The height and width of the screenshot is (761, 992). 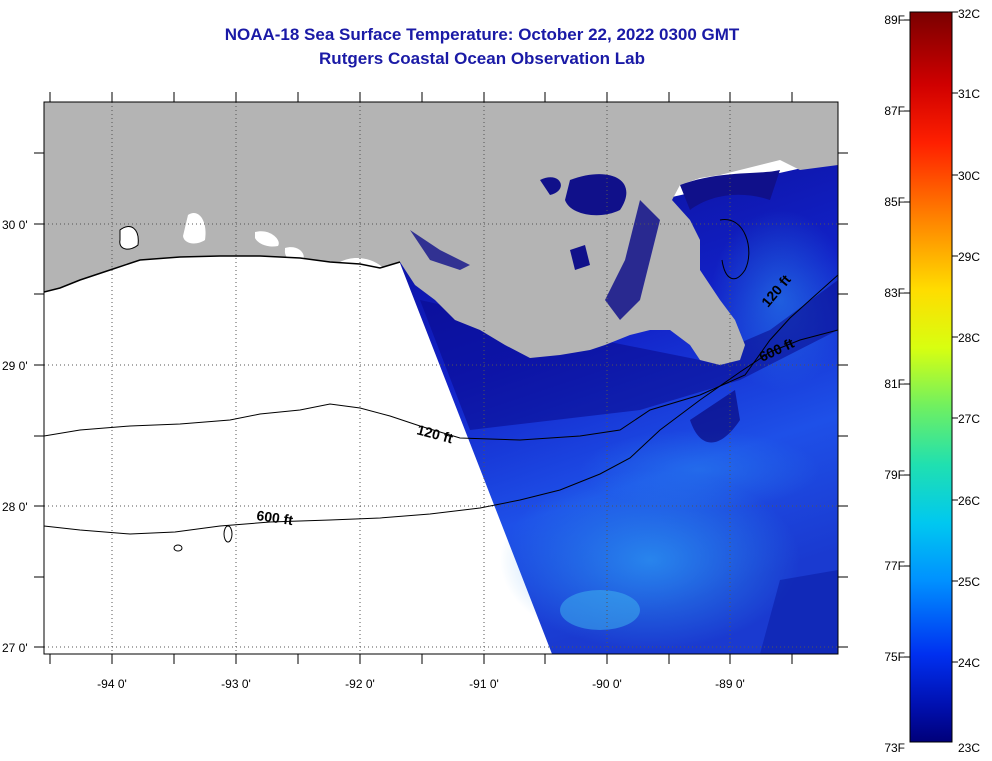 I want to click on colorbar-f-label: 89F, so click(x=894, y=20).